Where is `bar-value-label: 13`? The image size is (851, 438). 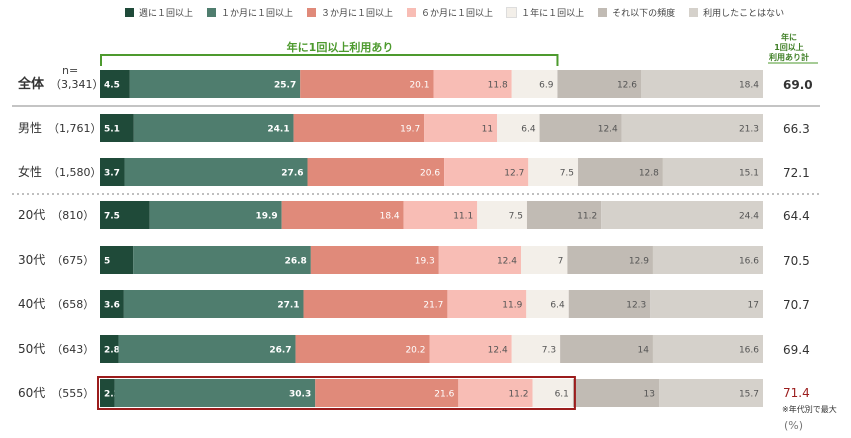
bar-value-label: 13 is located at coordinates (649, 395).